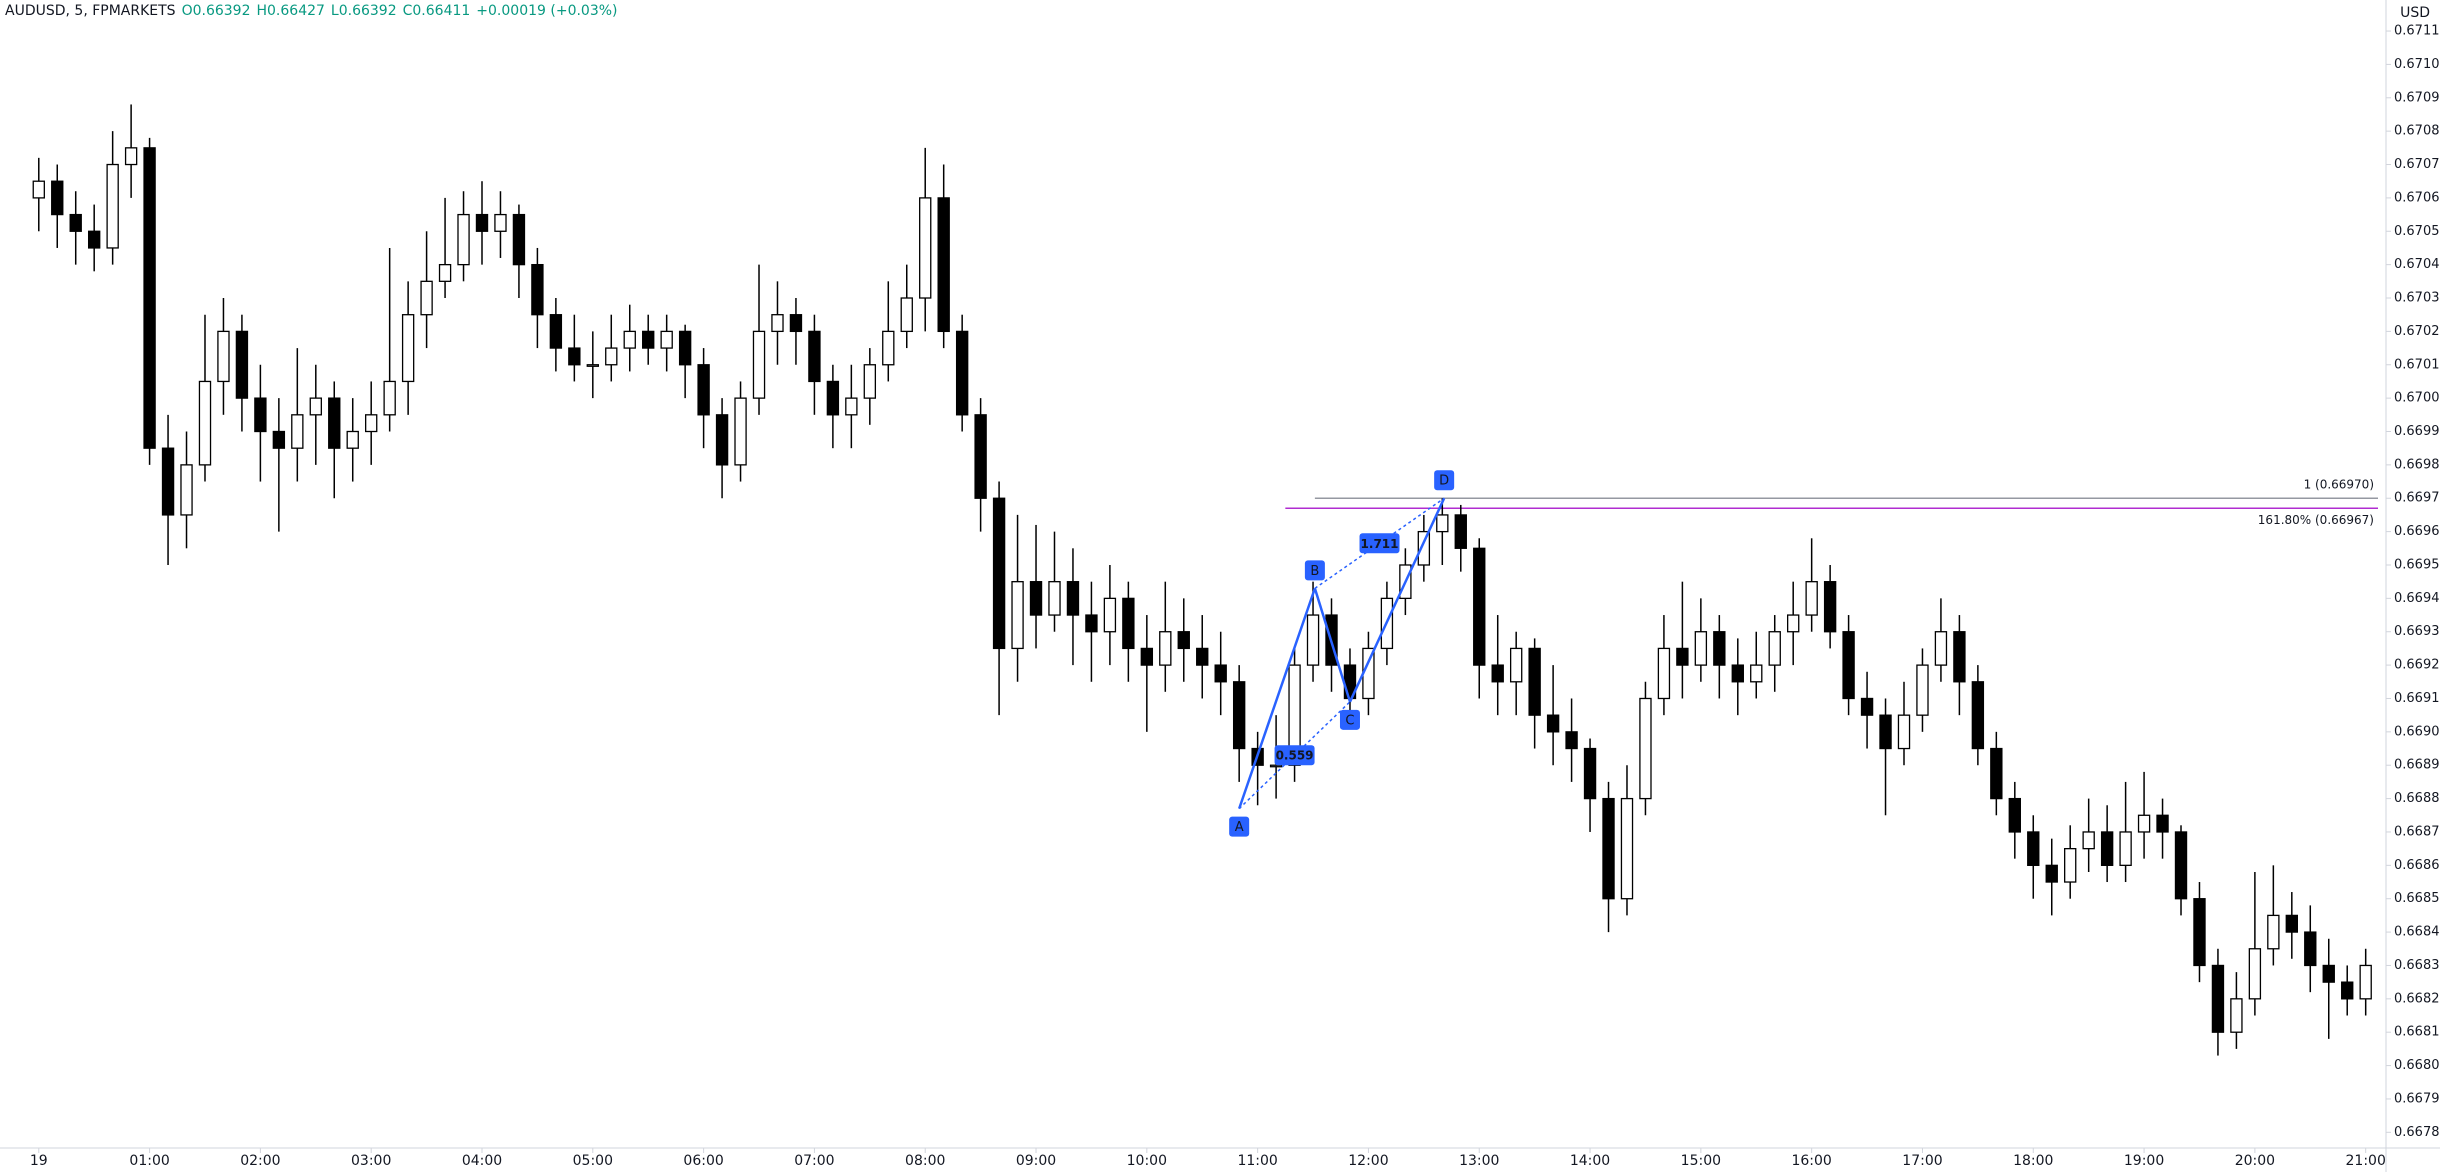 Image resolution: width=2440 pixels, height=1172 pixels. What do you see at coordinates (1239, 827) in the screenshot?
I see `pattern-point-label: A` at bounding box center [1239, 827].